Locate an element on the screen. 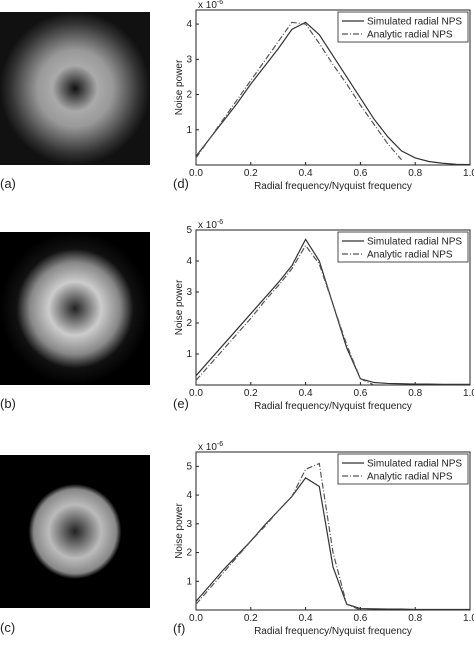 The height and width of the screenshot is (655, 474). panel-labels: (a) (b) (c) is located at coordinates (8, 405).